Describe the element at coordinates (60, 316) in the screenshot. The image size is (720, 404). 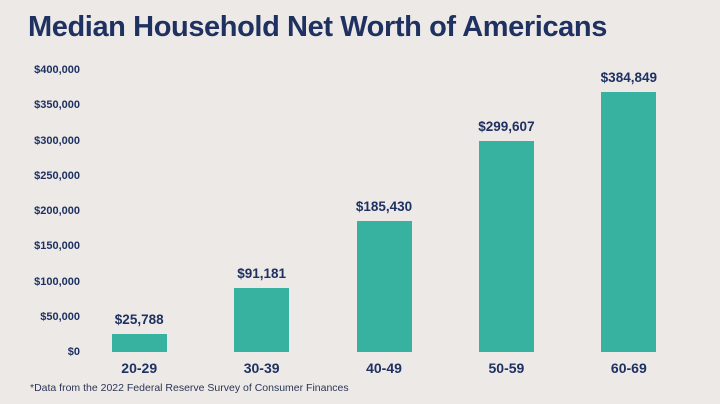
I see `y-axis-label: $50,000` at that location.